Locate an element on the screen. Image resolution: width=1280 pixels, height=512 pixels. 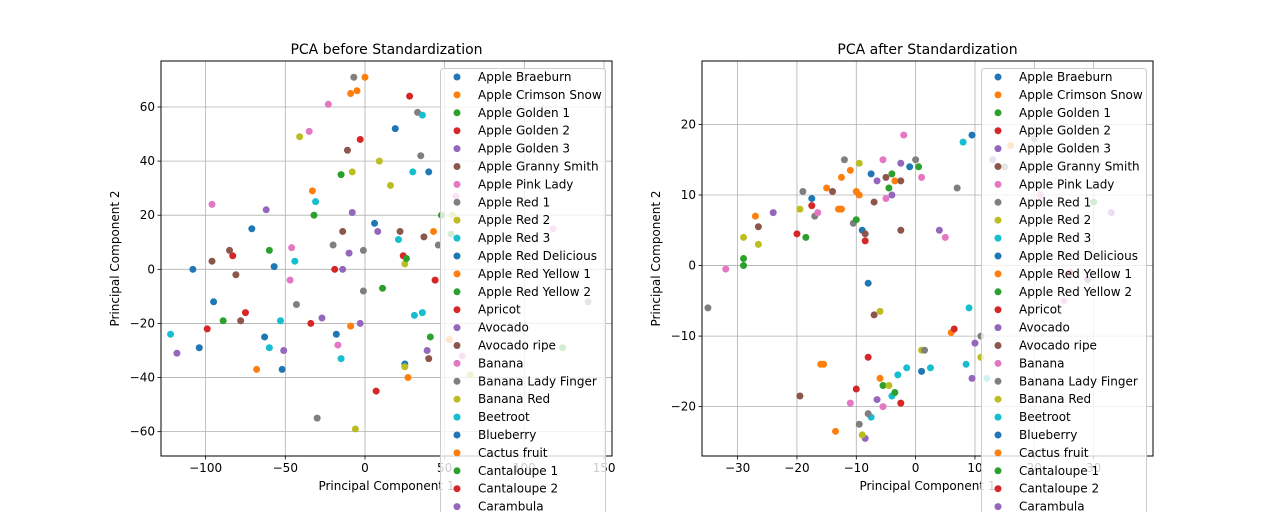
left-y-tick-label: −20 is located at coordinates (142, 323).